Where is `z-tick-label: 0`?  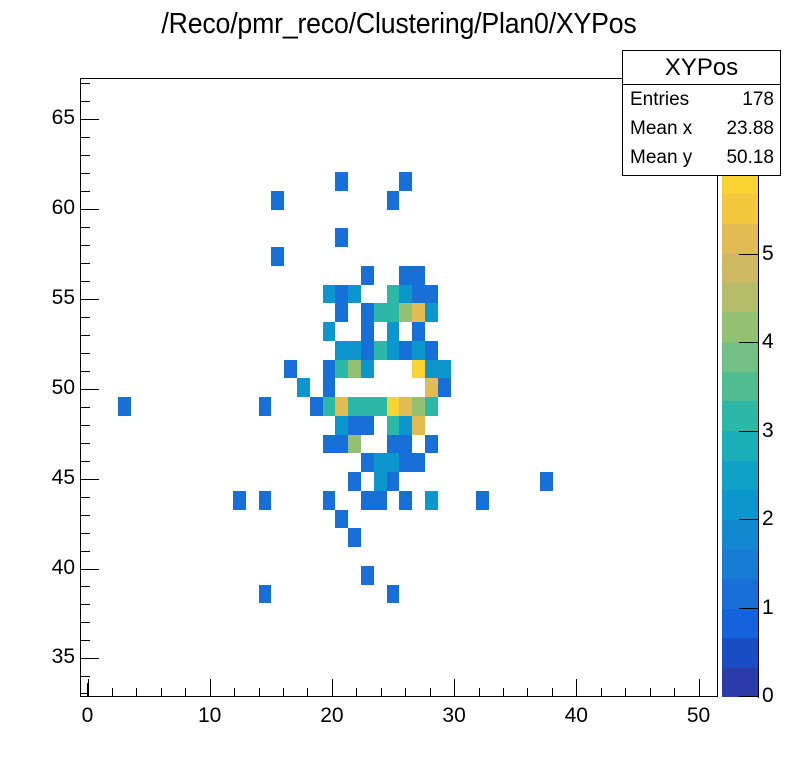
z-tick-label: 0 is located at coordinates (768, 695).